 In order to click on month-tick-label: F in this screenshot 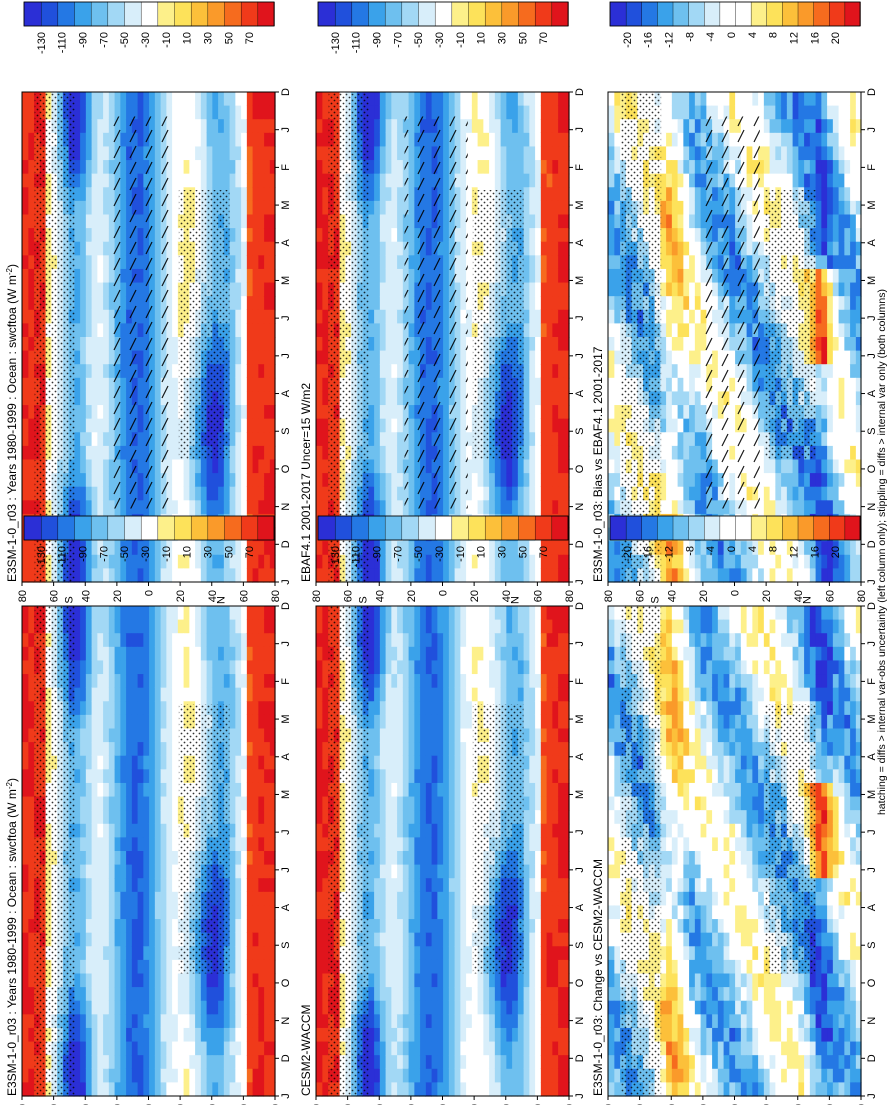, I will do `click(286, 681)`.